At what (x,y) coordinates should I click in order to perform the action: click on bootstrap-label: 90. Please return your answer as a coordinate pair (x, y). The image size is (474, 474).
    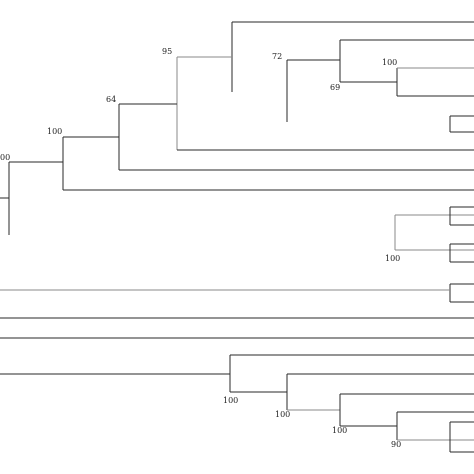
    Looking at the image, I should click on (396, 444).